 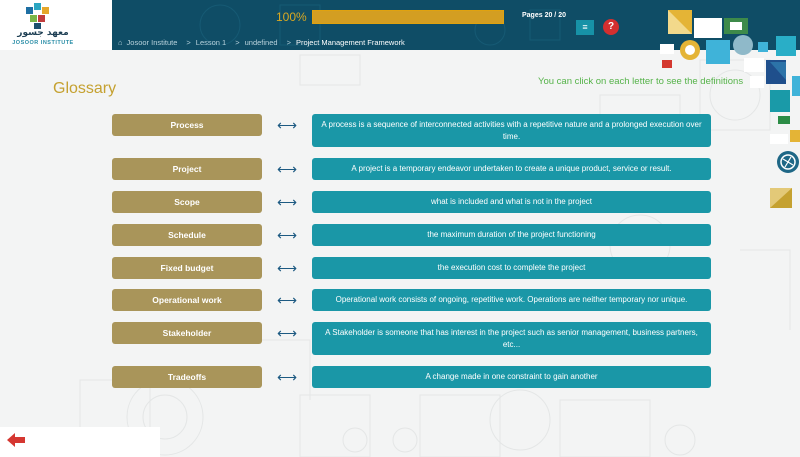 What do you see at coordinates (43, 33) in the screenshot?
I see `logo-arabic: معهد جسور` at bounding box center [43, 33].